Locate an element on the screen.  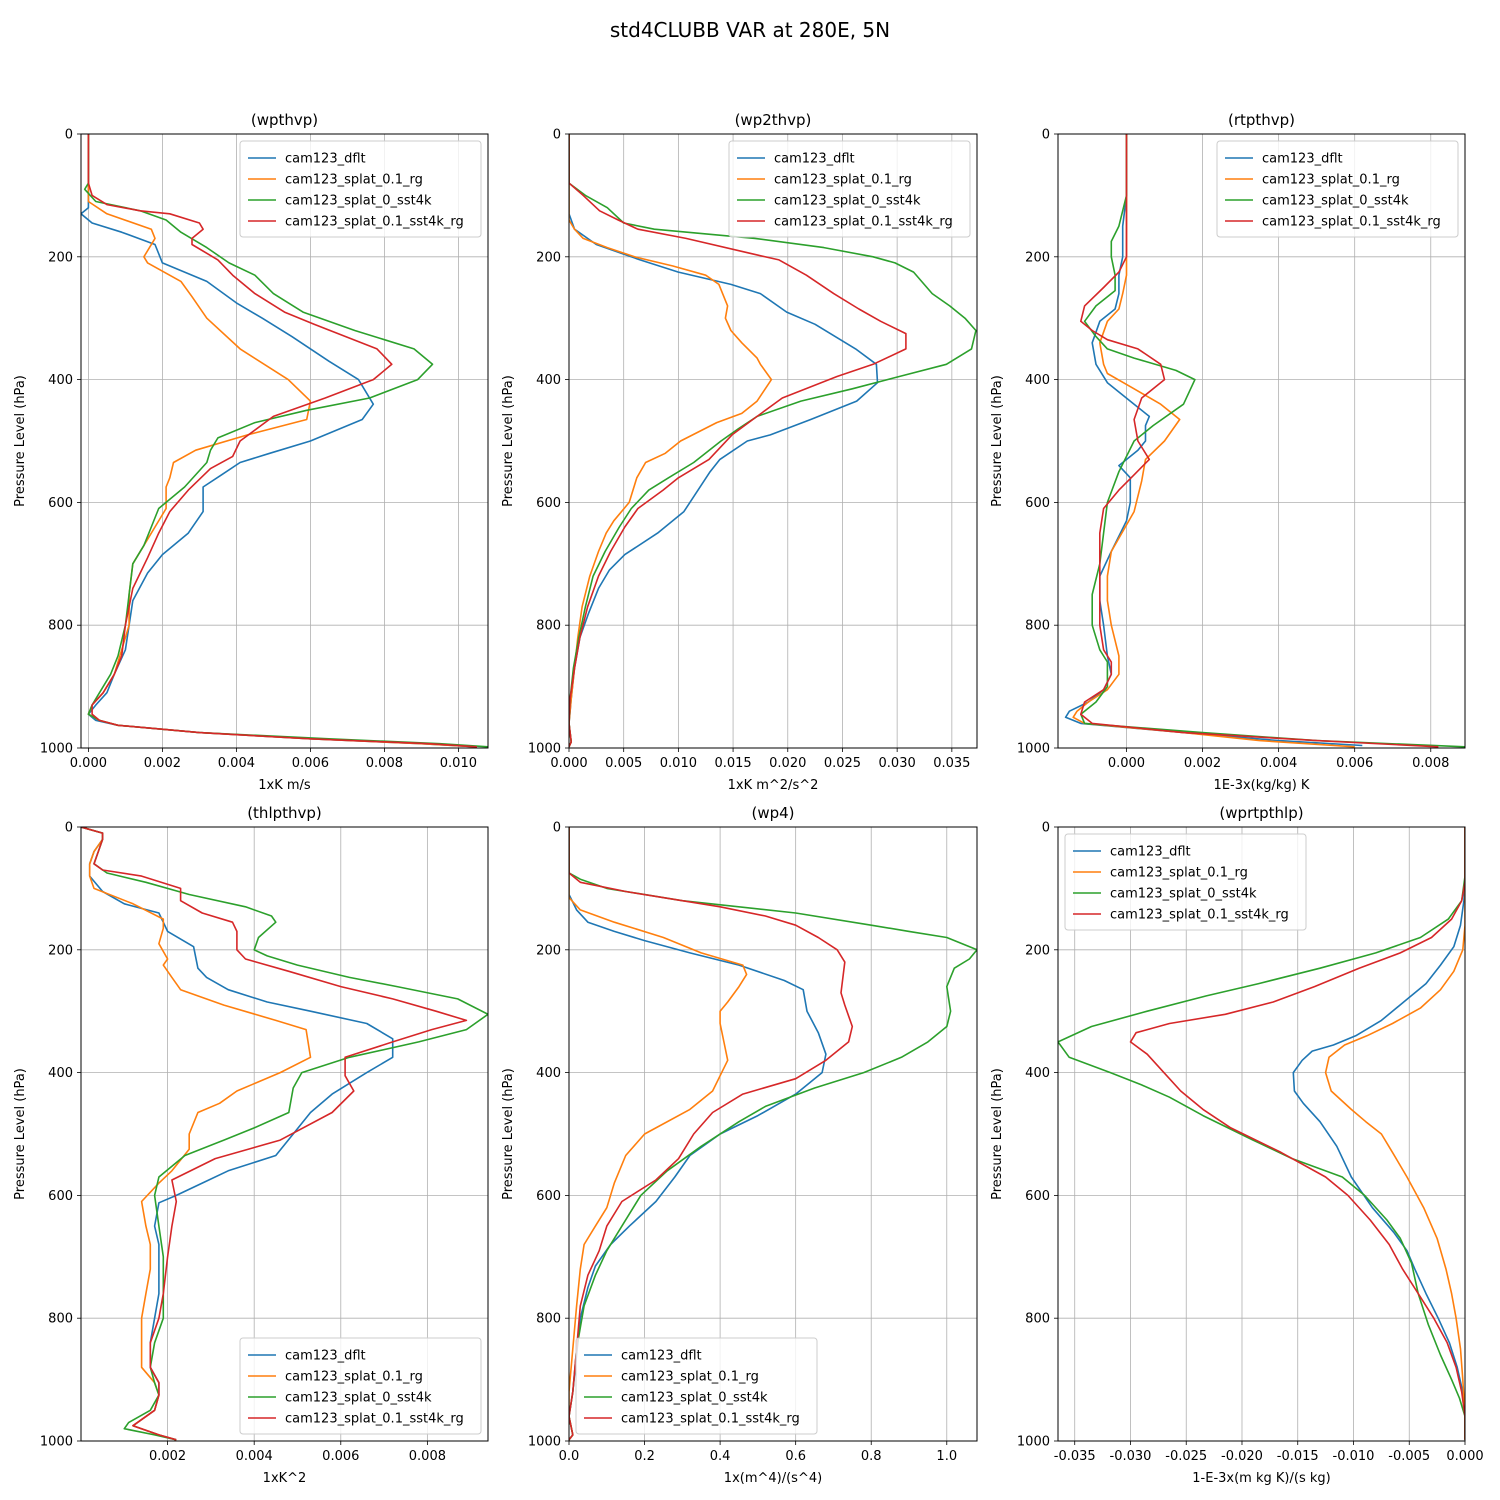
x-tick-label: 0.4 is located at coordinates (720, 1456).